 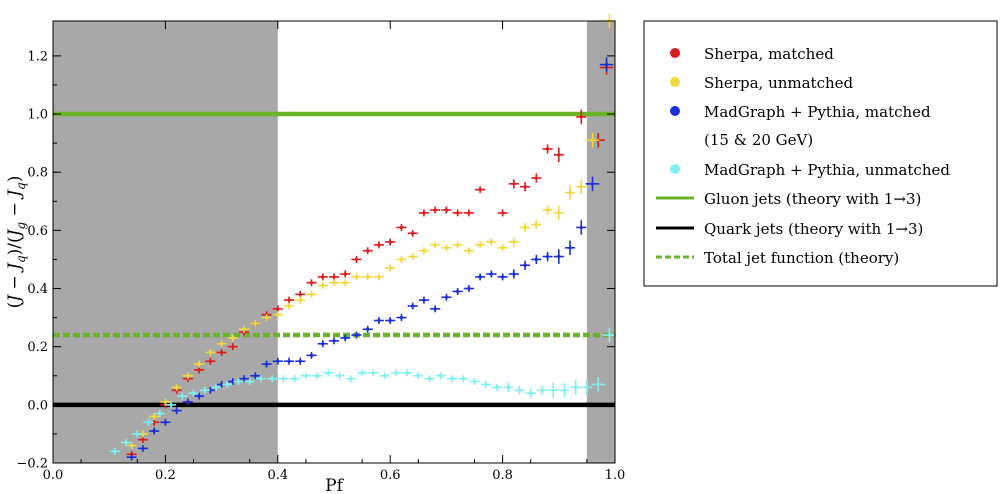 What do you see at coordinates (16, 242) in the screenshot?
I see `y-axis-label: (J − Jq)/(Jg − Jq)` at bounding box center [16, 242].